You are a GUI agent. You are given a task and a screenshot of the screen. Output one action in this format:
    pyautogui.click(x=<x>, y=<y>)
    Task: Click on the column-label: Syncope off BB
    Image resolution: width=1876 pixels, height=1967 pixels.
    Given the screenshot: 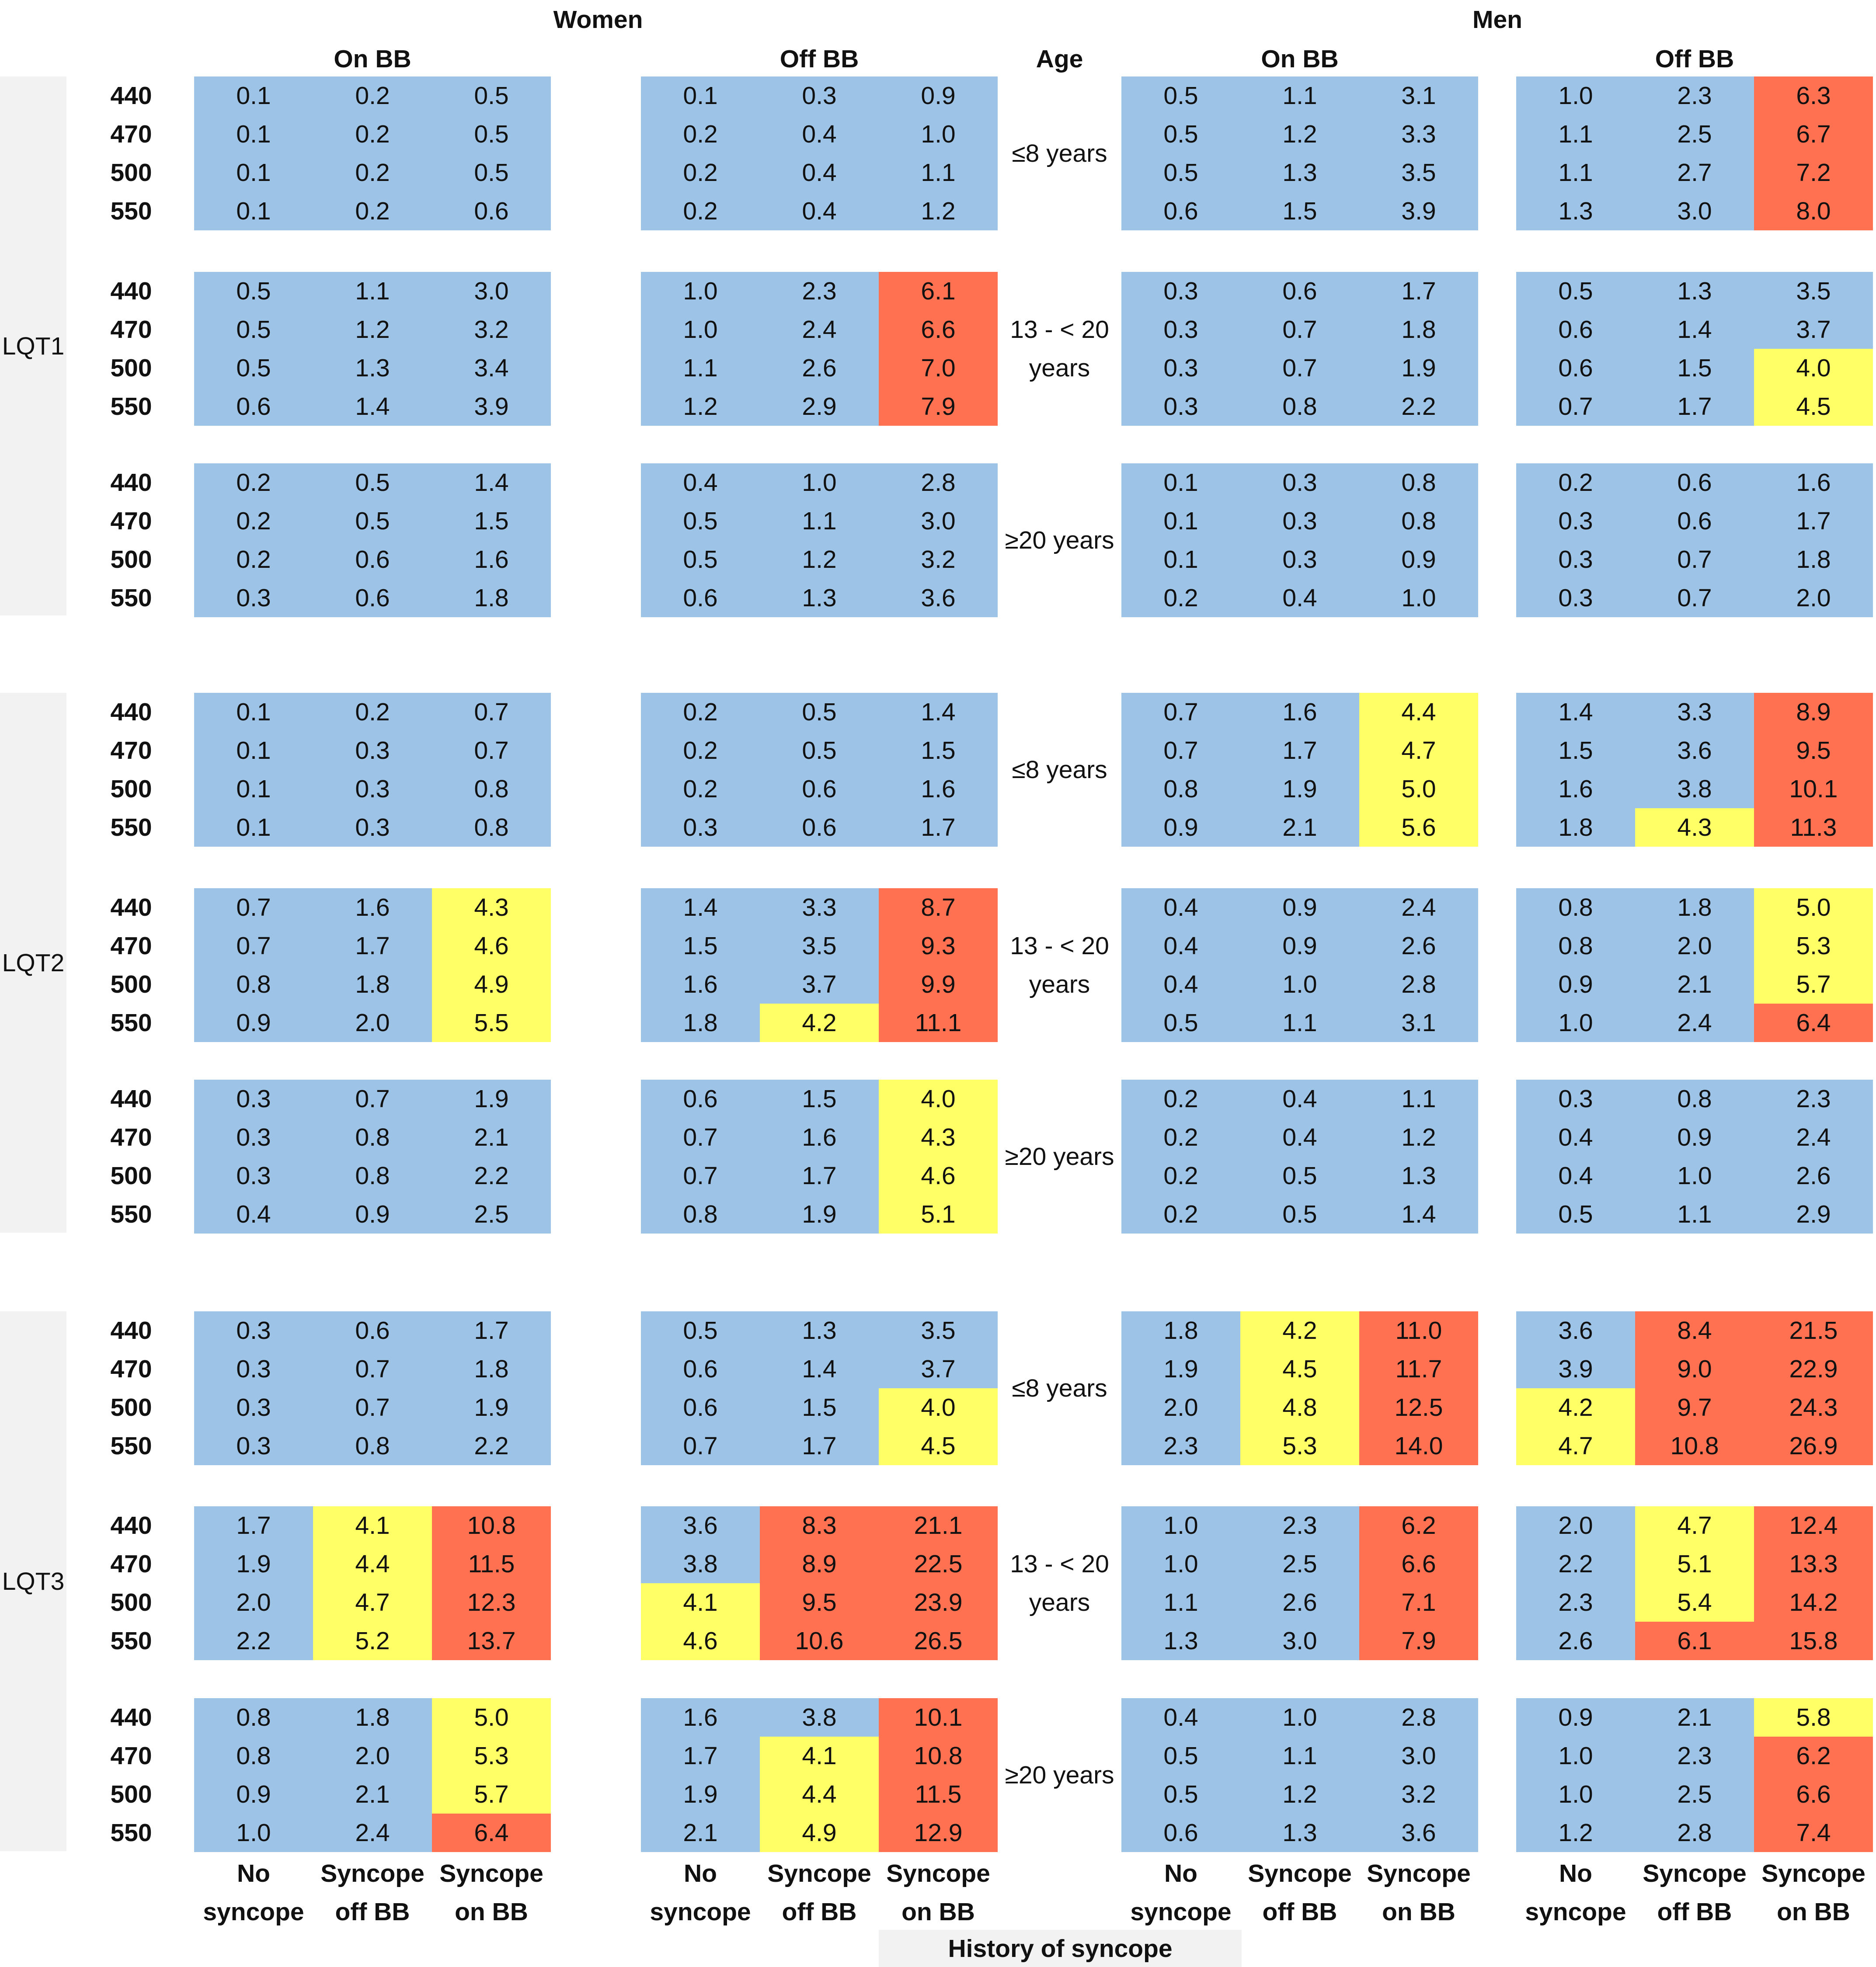 What is the action you would take?
    pyautogui.click(x=1300, y=1892)
    